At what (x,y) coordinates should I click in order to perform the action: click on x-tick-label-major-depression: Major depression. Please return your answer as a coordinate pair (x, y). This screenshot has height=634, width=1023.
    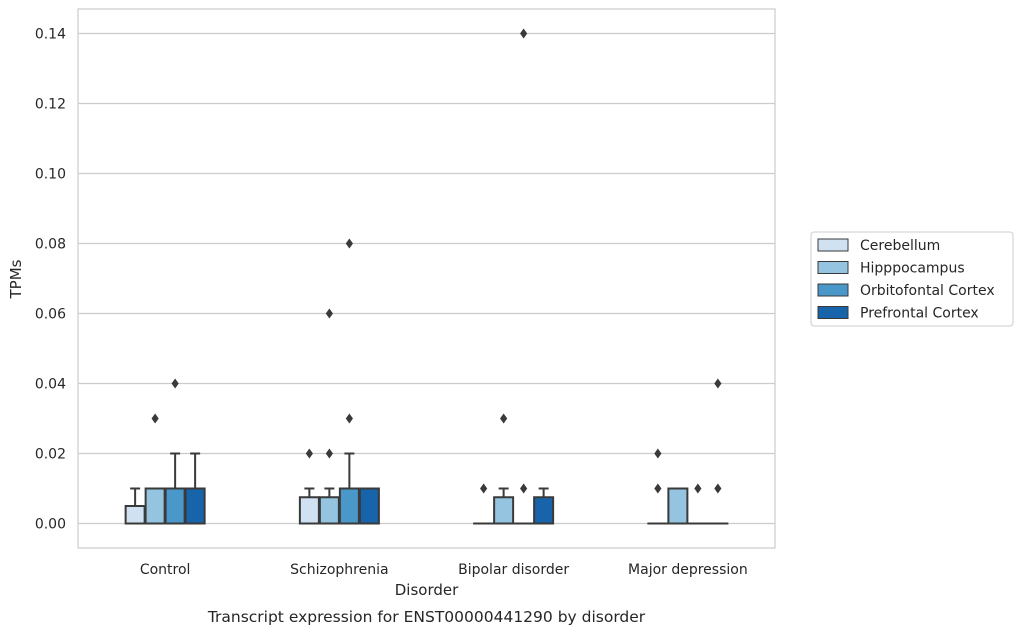
    Looking at the image, I should click on (688, 570).